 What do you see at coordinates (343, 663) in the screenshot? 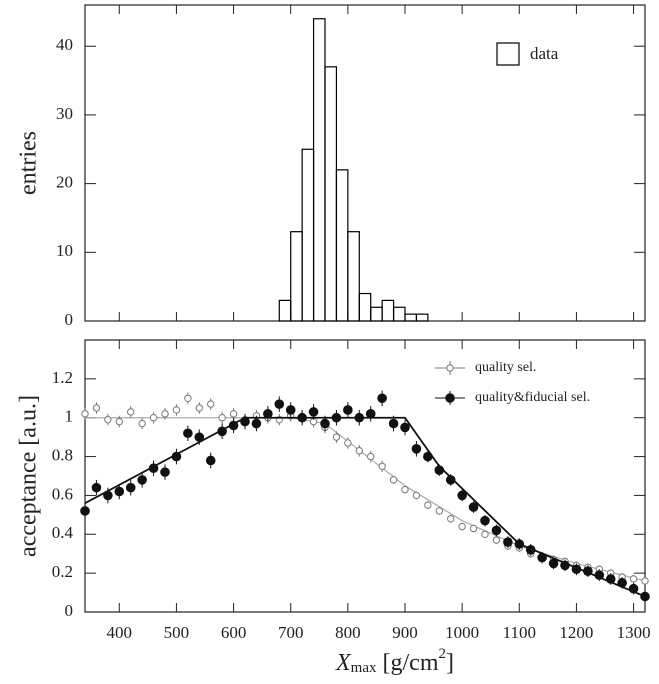
I see `x-label-symbol: X` at bounding box center [343, 663].